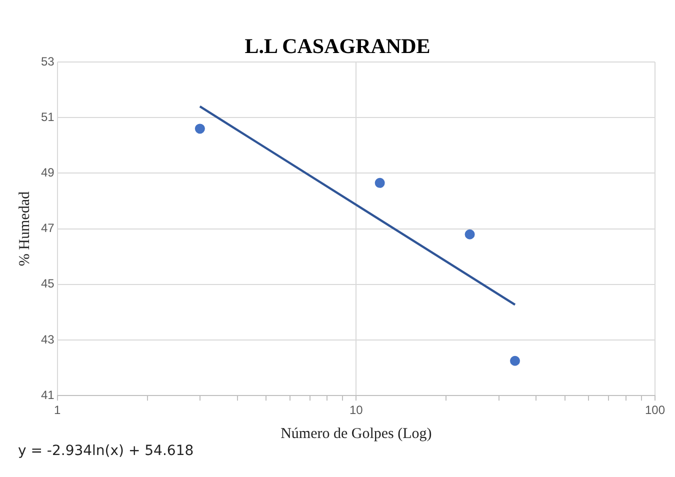 Image resolution: width=675 pixels, height=477 pixels. I want to click on y-tick-label: 49, so click(47, 173).